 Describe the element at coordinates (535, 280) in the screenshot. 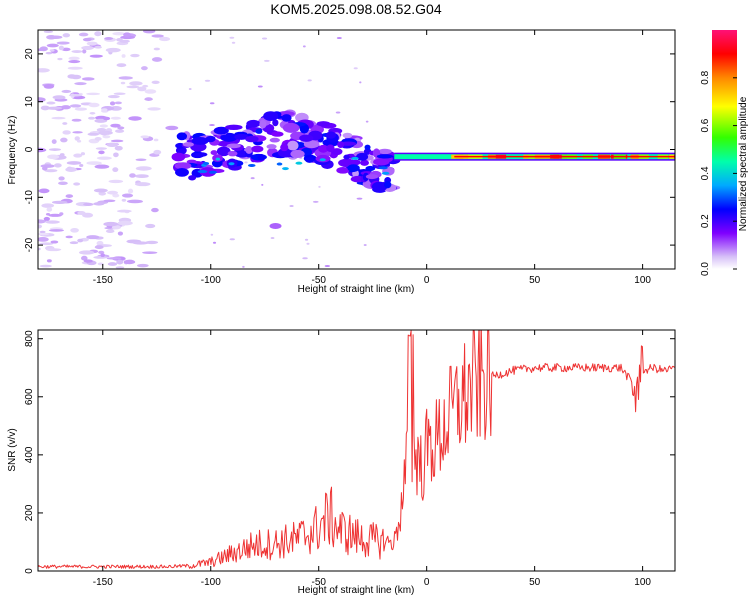

I see `x-tick-label: 50` at that location.